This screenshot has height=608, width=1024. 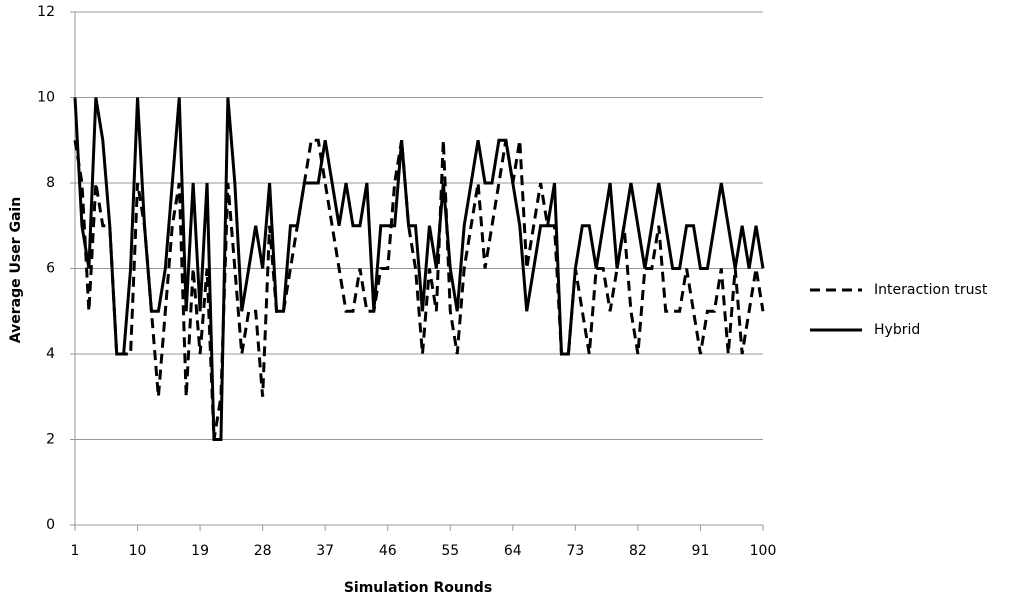 I want to click on y-tick-label: 2, so click(x=50, y=440).